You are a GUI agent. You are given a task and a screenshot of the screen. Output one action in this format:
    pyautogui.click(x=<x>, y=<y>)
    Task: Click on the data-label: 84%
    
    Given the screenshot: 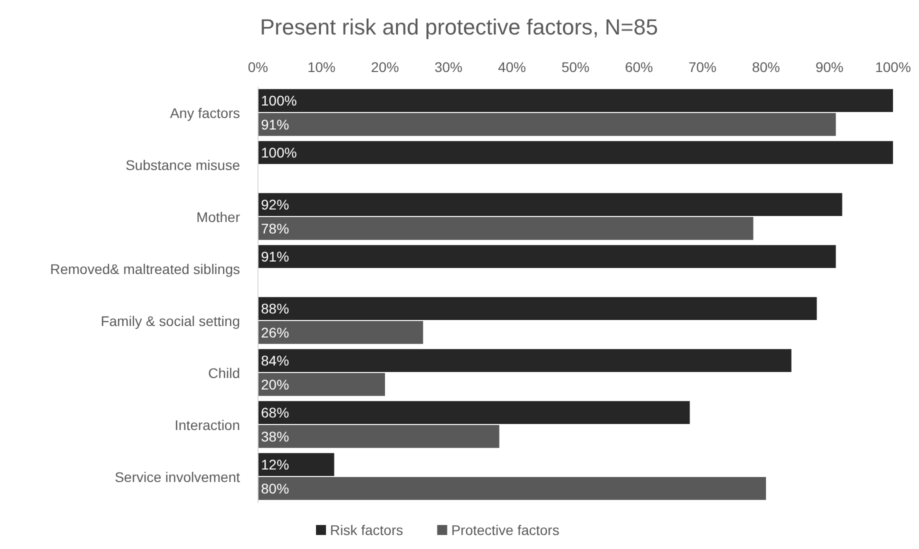 What is the action you would take?
    pyautogui.click(x=275, y=360)
    